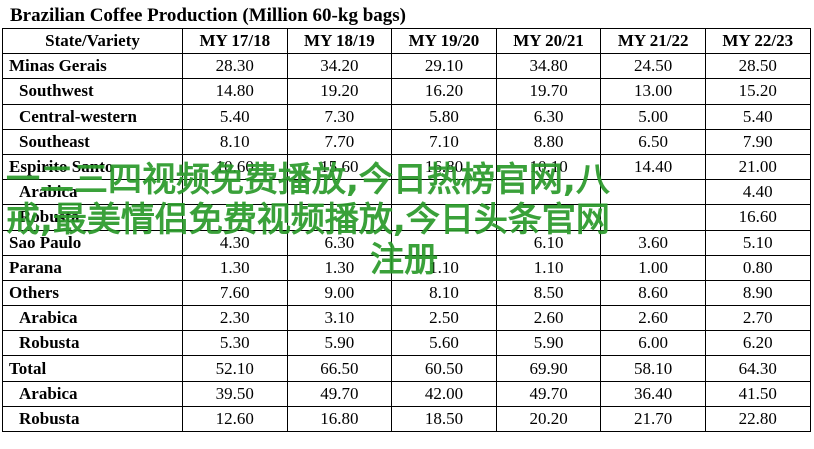  What do you see at coordinates (92, 167) in the screenshot?
I see `row-label: Espirito Santo` at bounding box center [92, 167].